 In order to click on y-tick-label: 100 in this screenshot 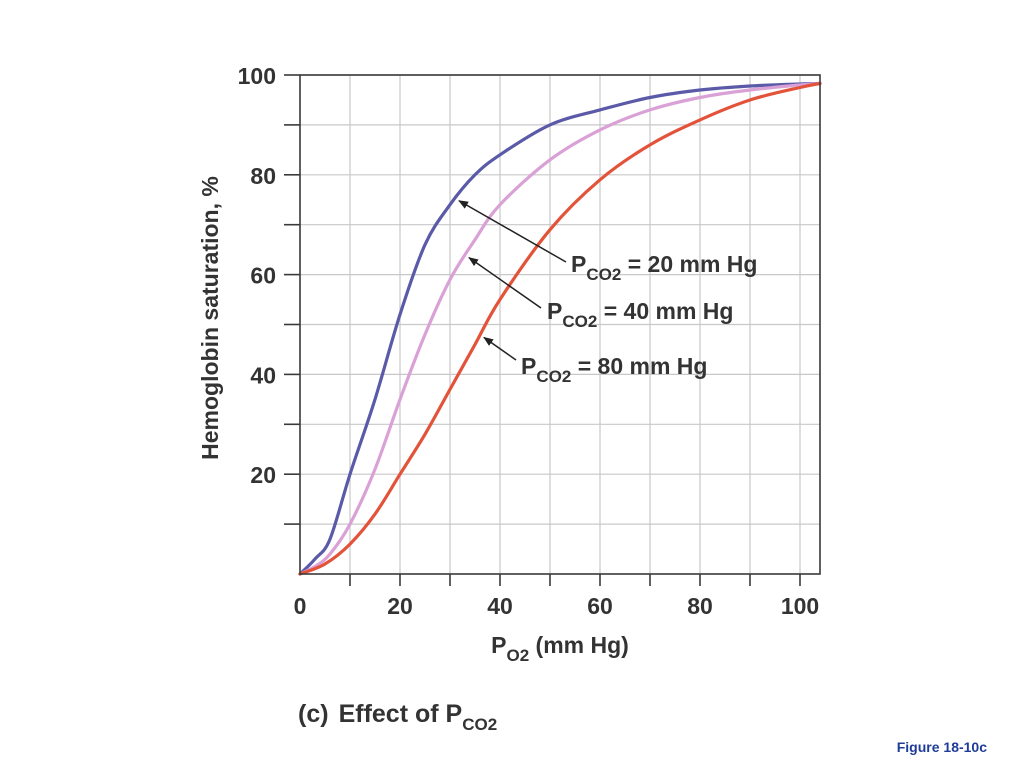, I will do `click(257, 76)`.